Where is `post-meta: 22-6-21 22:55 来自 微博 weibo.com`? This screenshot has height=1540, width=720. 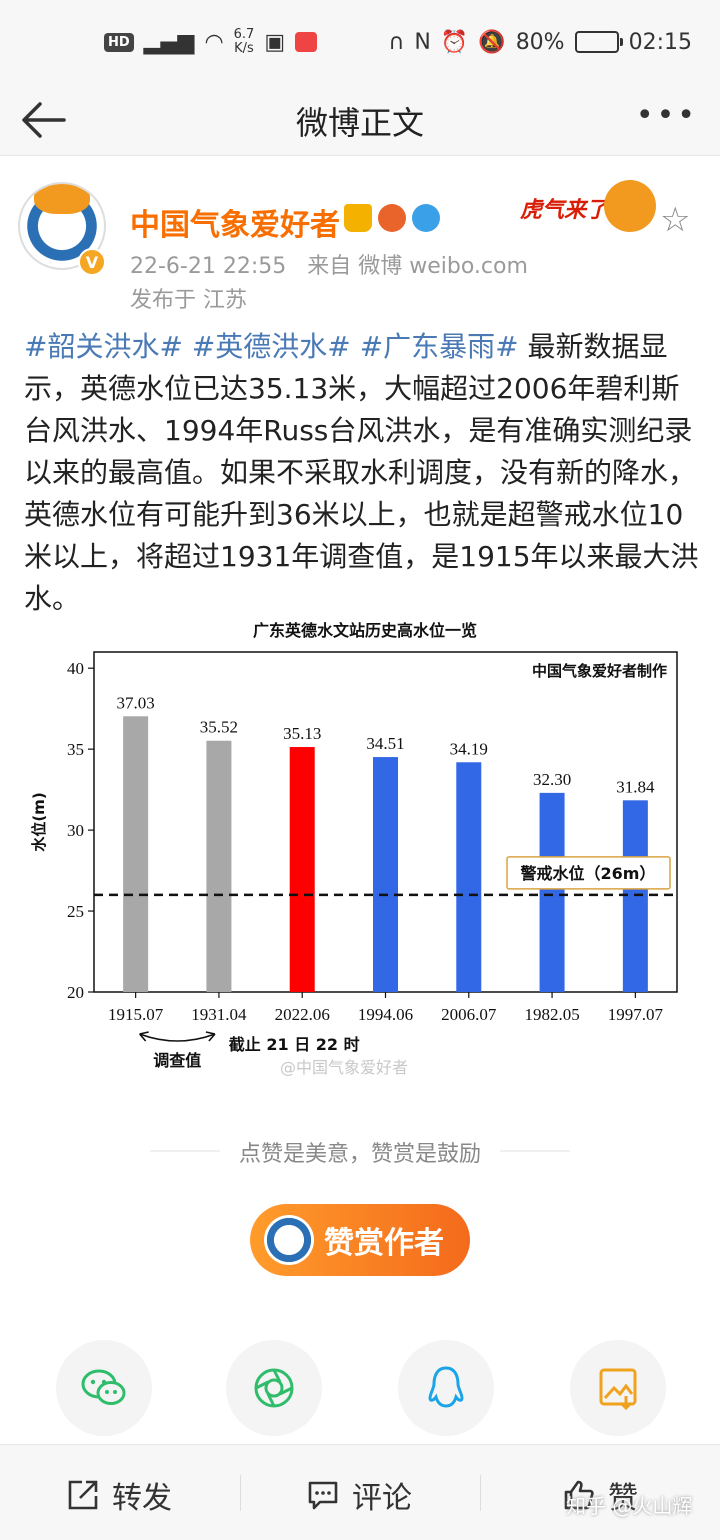 post-meta: 22-6-21 22:55 来自 微博 weibo.com is located at coordinates (329, 264).